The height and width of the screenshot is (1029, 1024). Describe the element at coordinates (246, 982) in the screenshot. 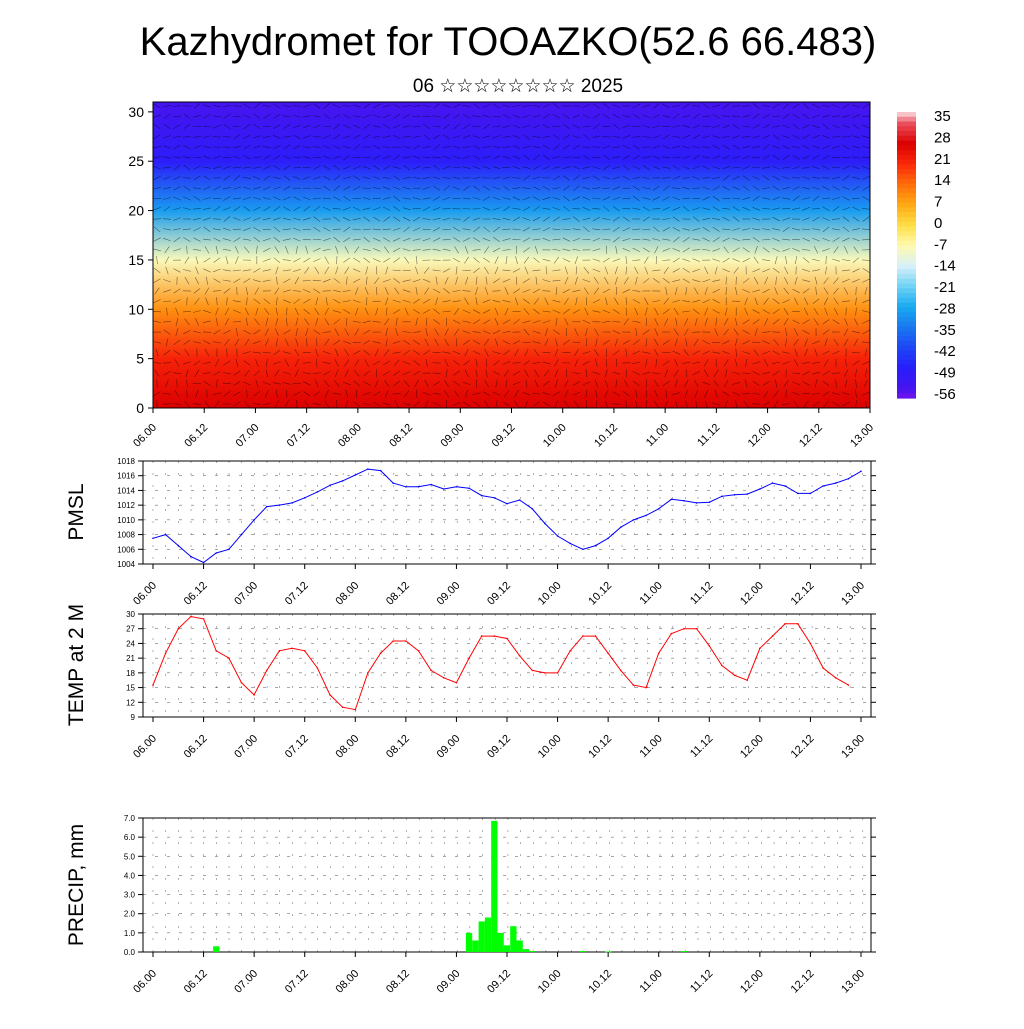

I see `xtick-label: 07.00` at that location.